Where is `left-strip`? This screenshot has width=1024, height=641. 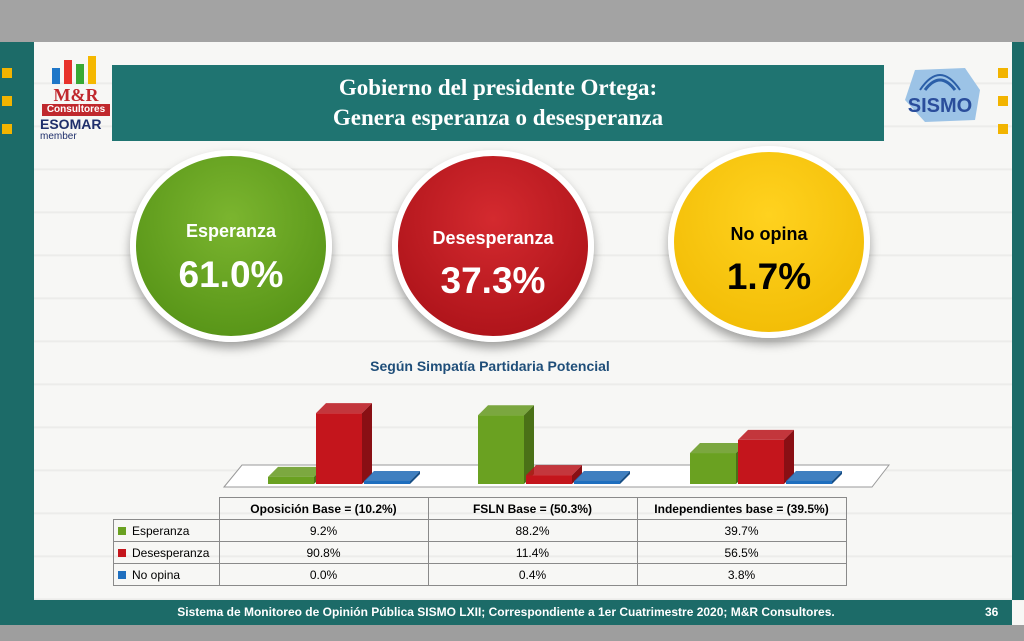
left-strip is located at coordinates (17, 321).